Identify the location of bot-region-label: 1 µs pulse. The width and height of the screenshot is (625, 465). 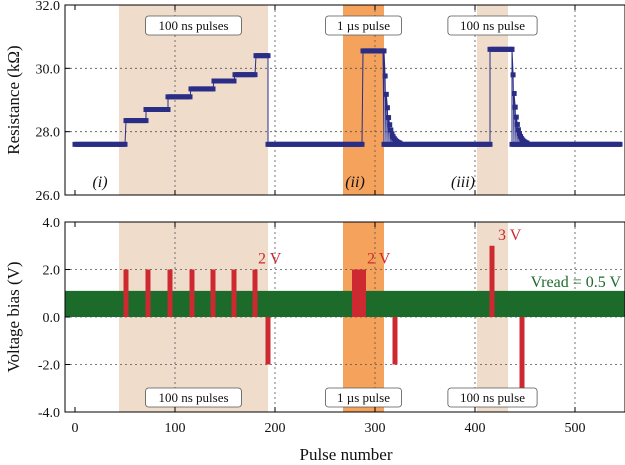
(363, 397).